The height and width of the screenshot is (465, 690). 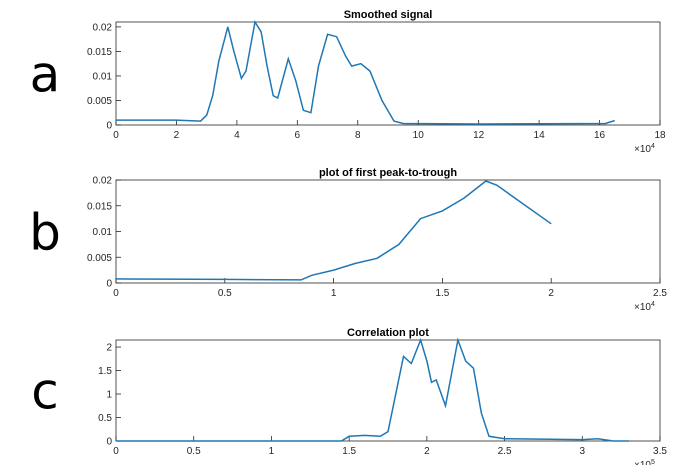 What do you see at coordinates (540, 135) in the screenshot?
I see `x-tick-label: 14` at bounding box center [540, 135].